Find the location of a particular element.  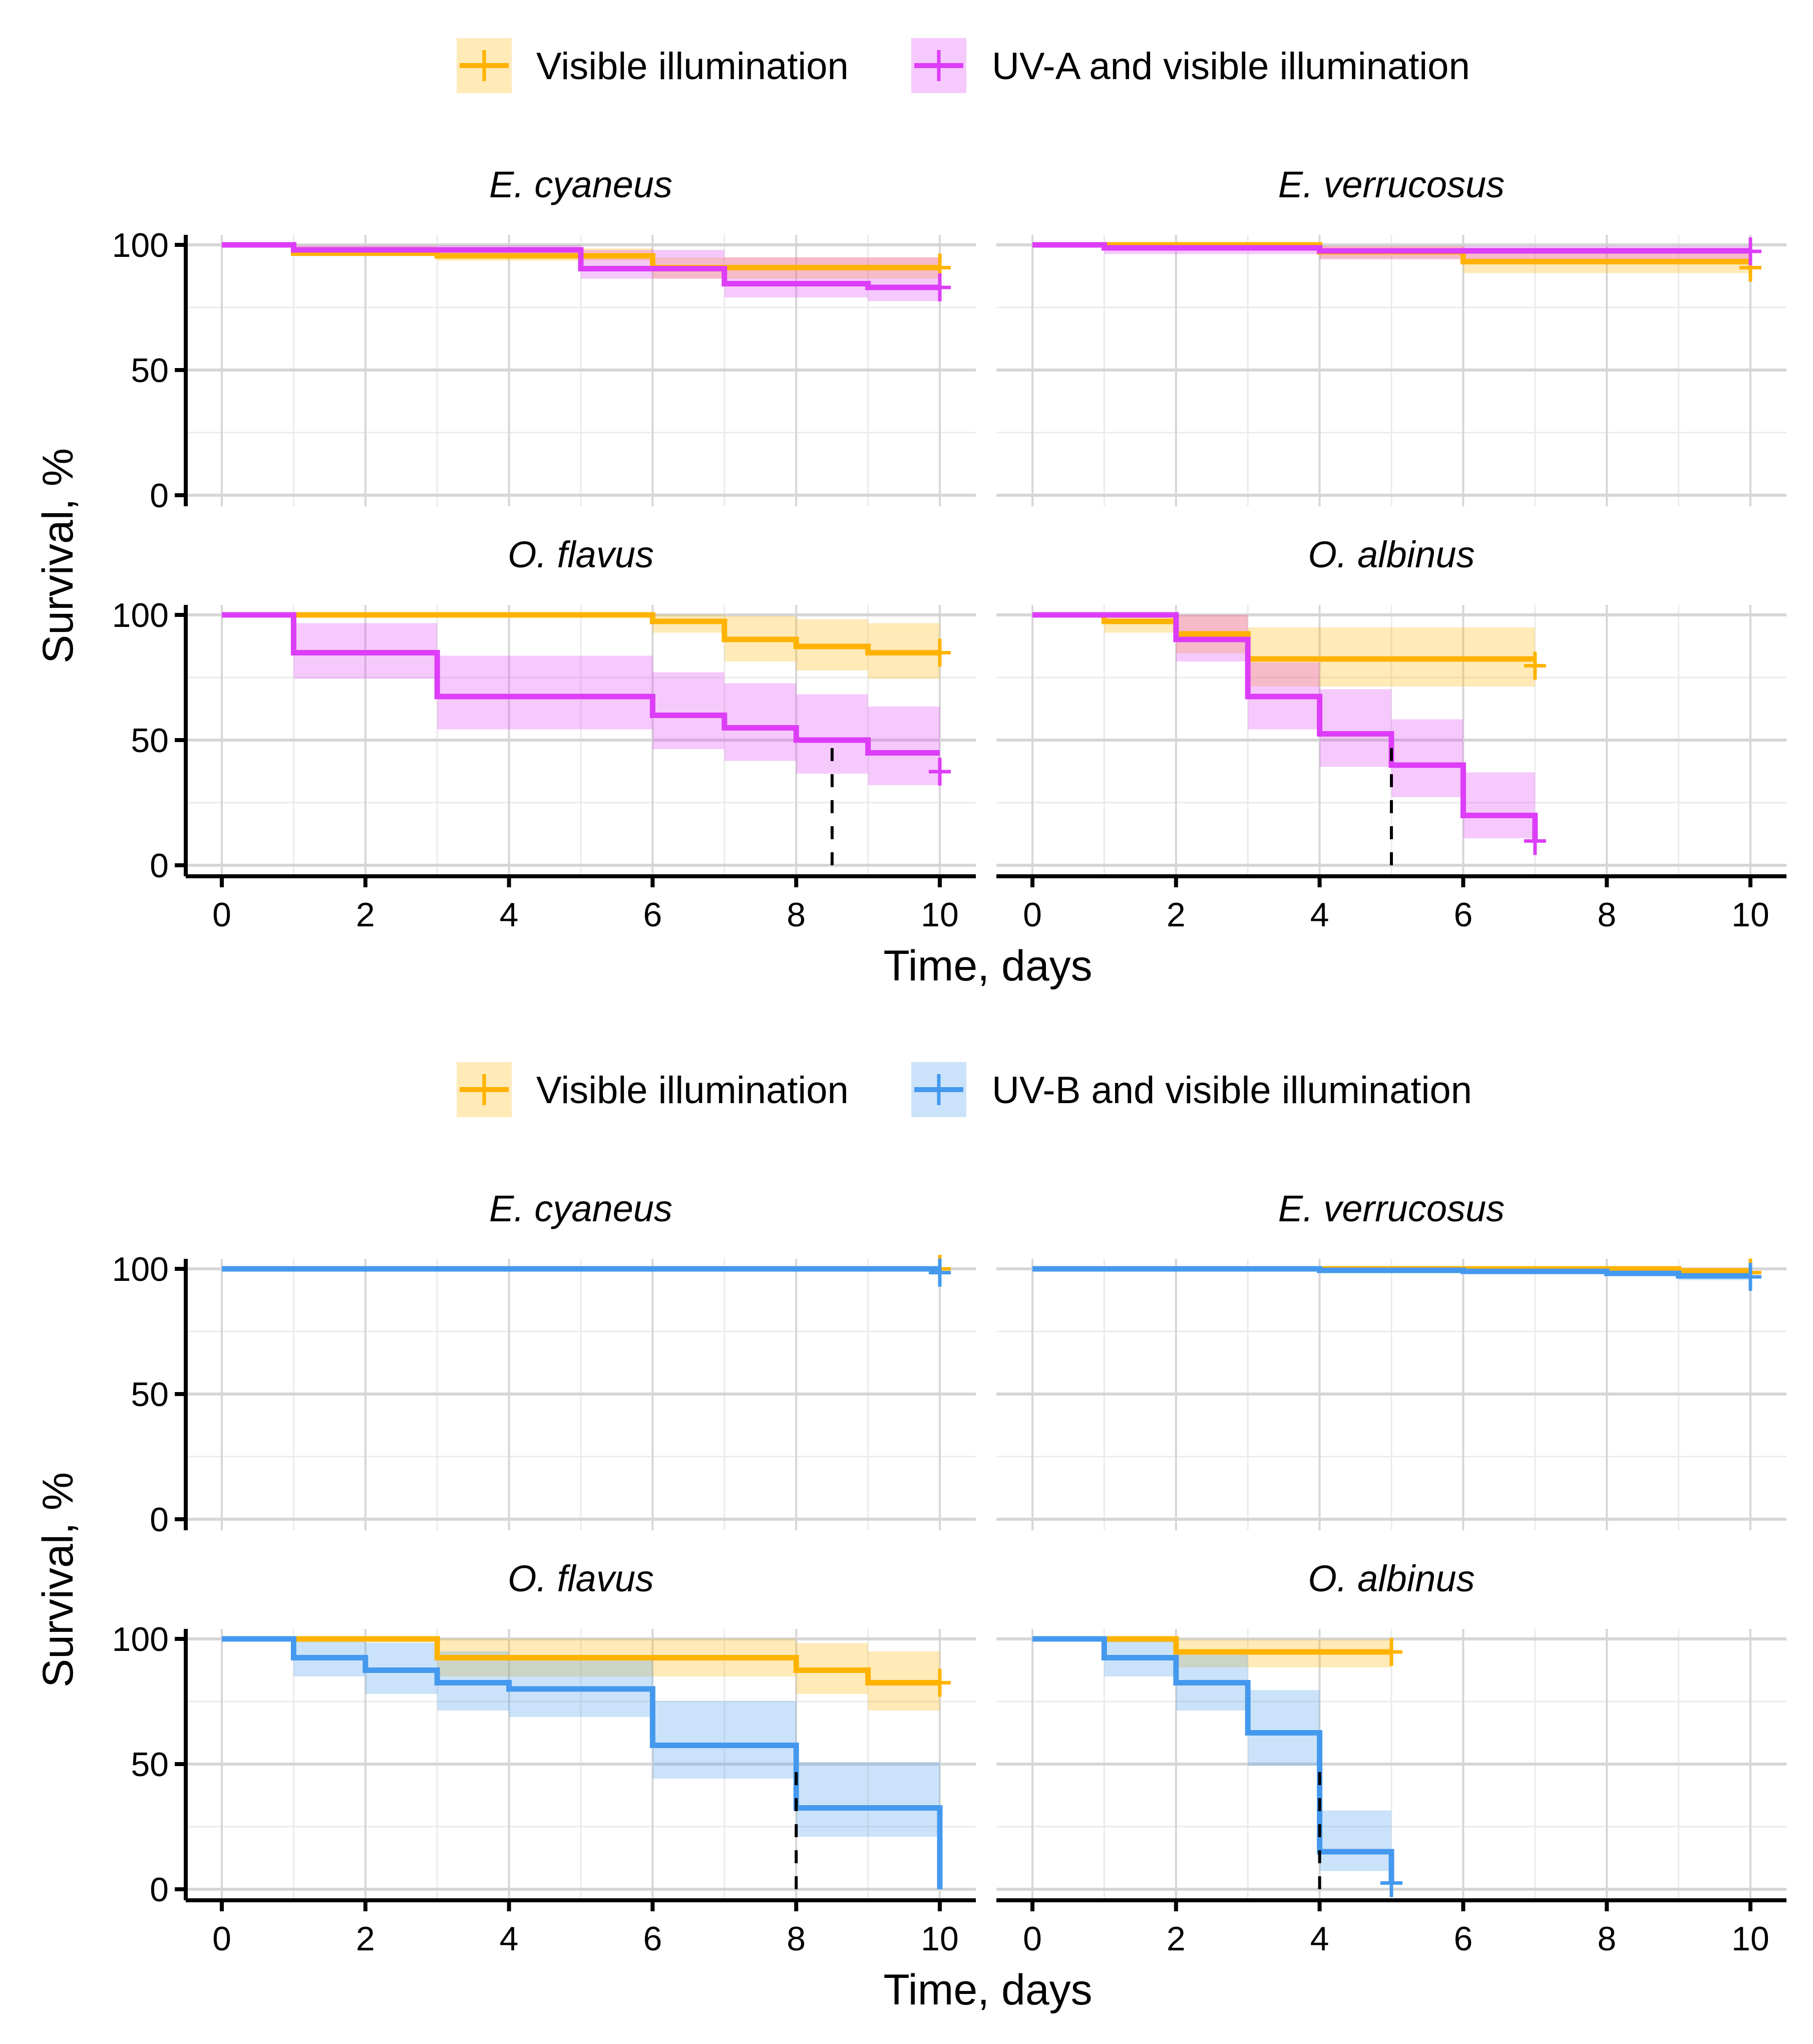

legend-item: UV-A and visible illumination is located at coordinates (1191, 65).